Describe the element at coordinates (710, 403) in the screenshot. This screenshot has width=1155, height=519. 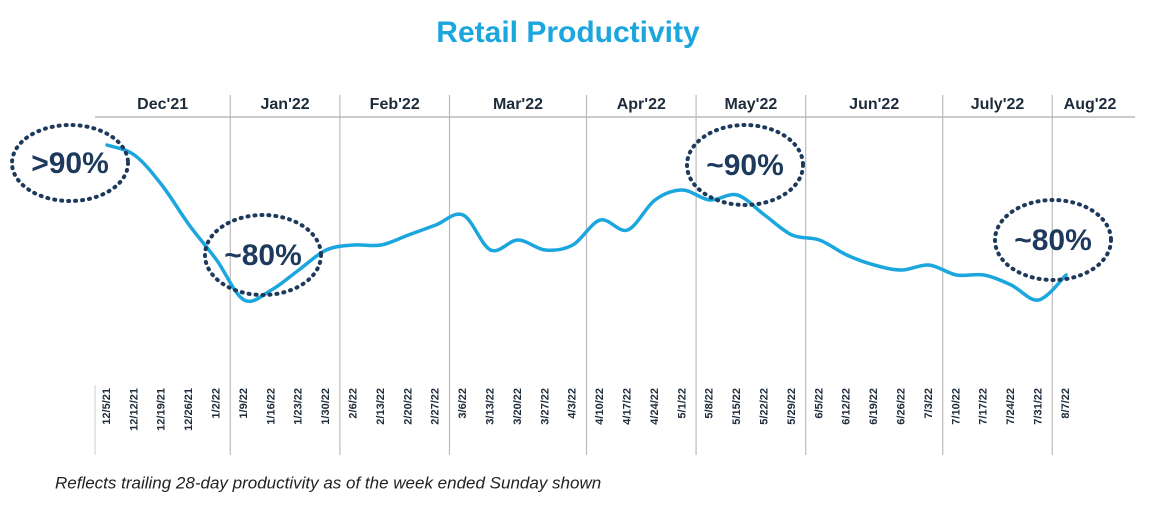
I see `x-tick-label: 5/8/22` at that location.